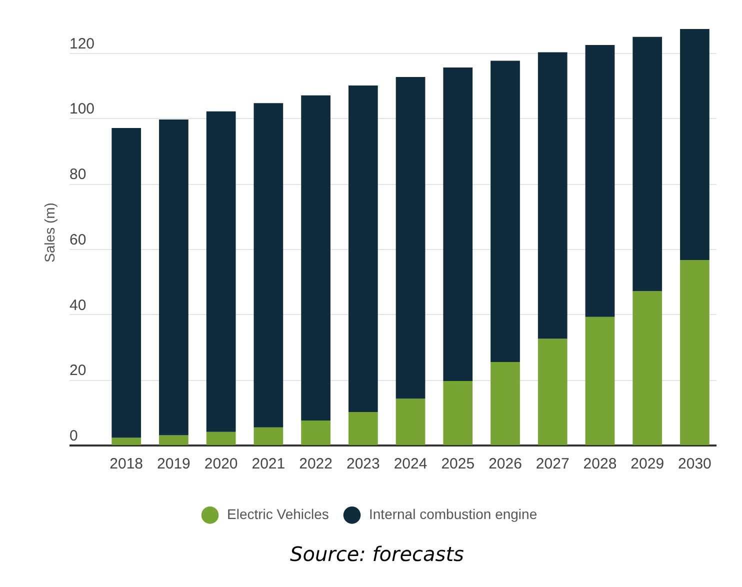 The image size is (742, 587). I want to click on x-tick-label: 2024, so click(411, 464).